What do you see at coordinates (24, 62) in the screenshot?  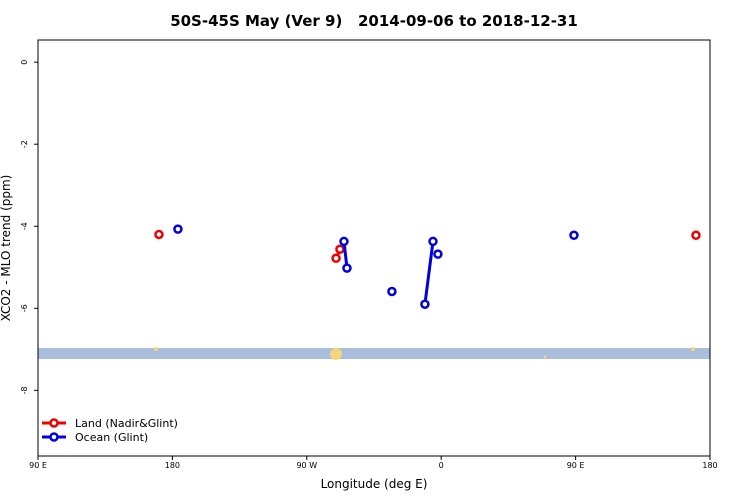 I see `y-tick-label: 0` at bounding box center [24, 62].